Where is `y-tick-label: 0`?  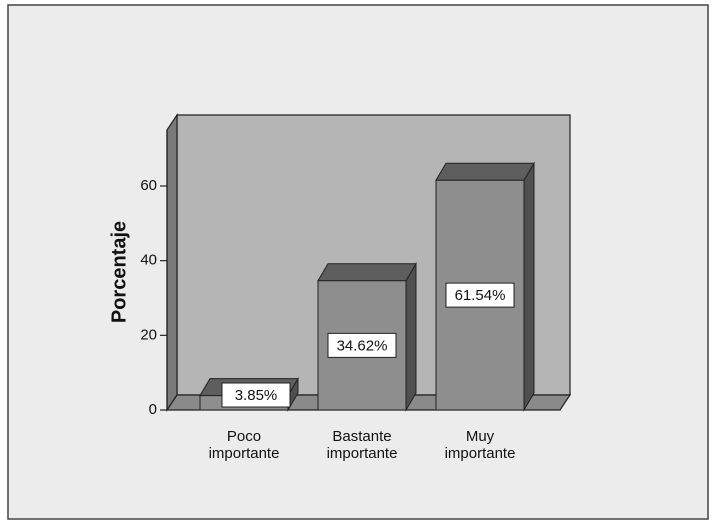 y-tick-label: 0 is located at coordinates (153, 409).